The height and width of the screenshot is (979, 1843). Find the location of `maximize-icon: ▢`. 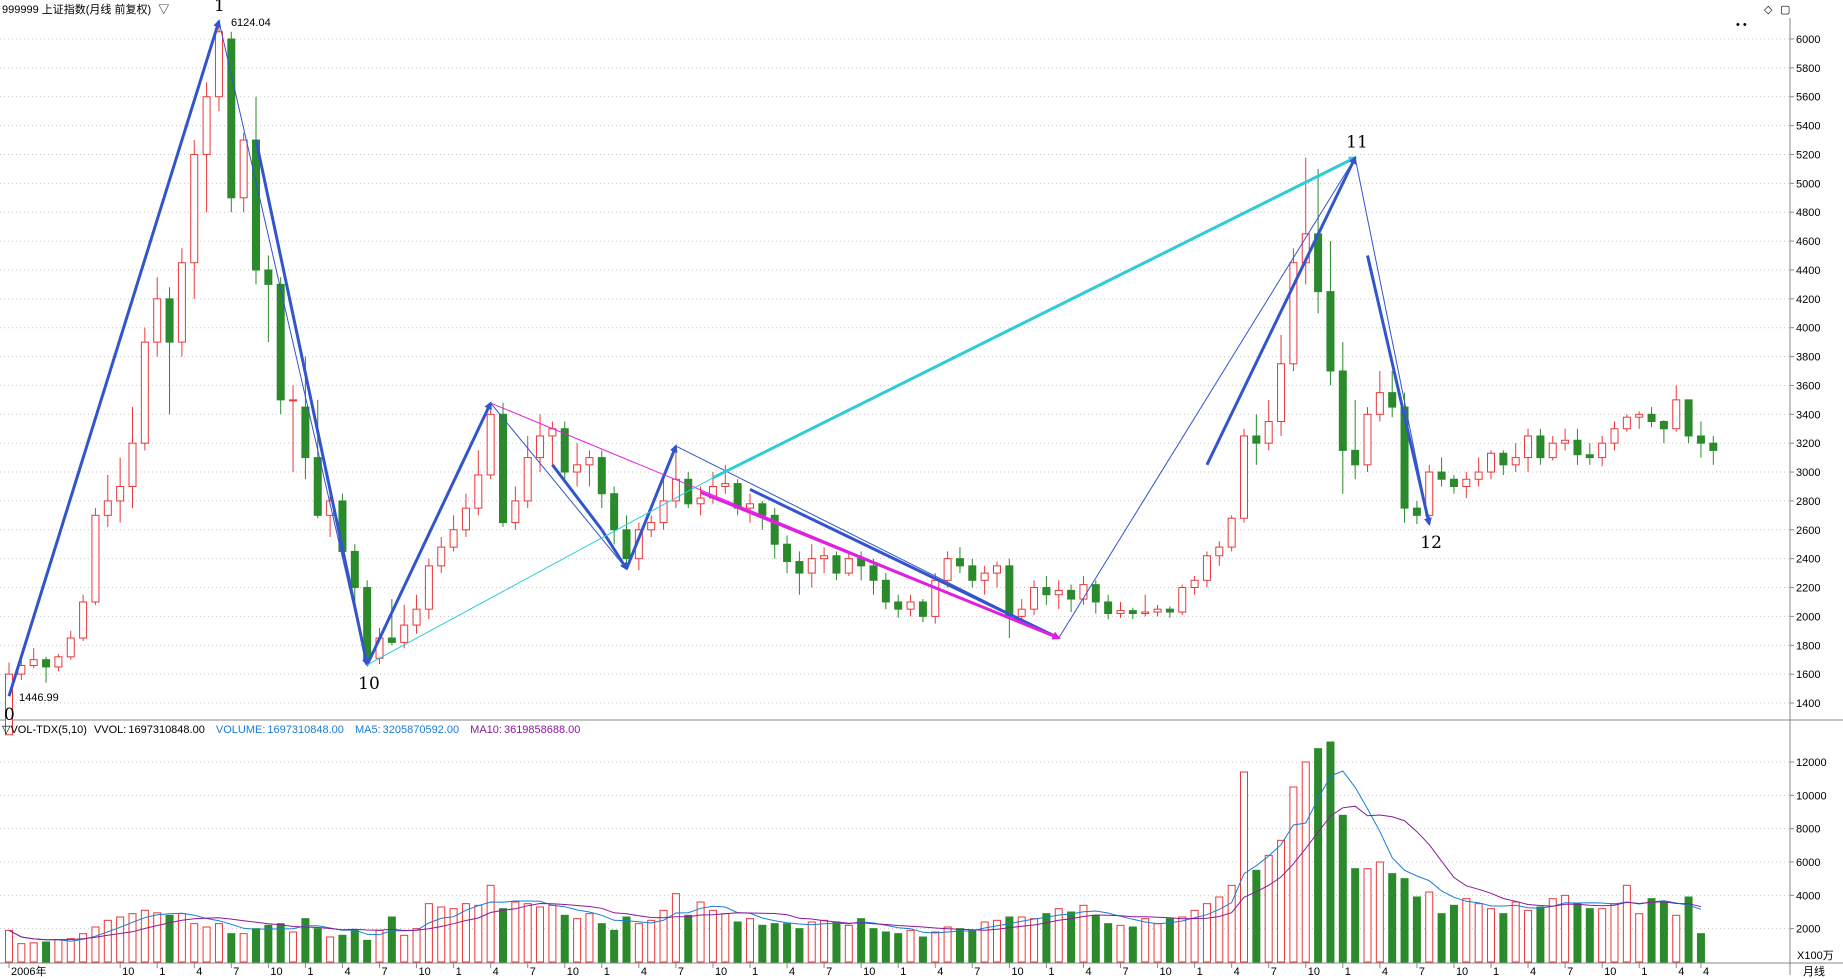

maximize-icon: ▢ is located at coordinates (1785, 10).